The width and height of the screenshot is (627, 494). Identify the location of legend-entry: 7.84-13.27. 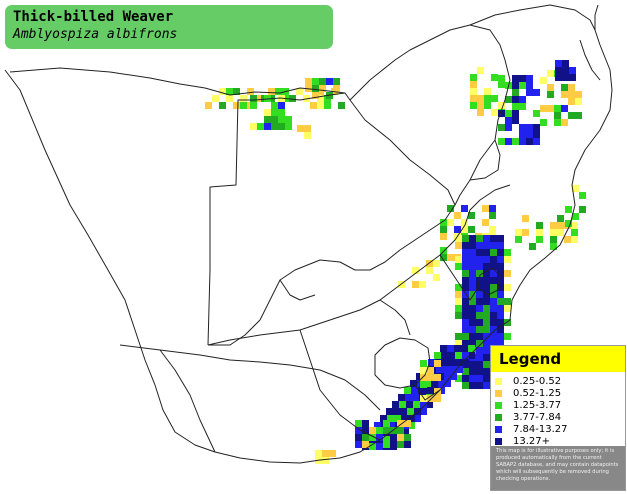
(560, 429).